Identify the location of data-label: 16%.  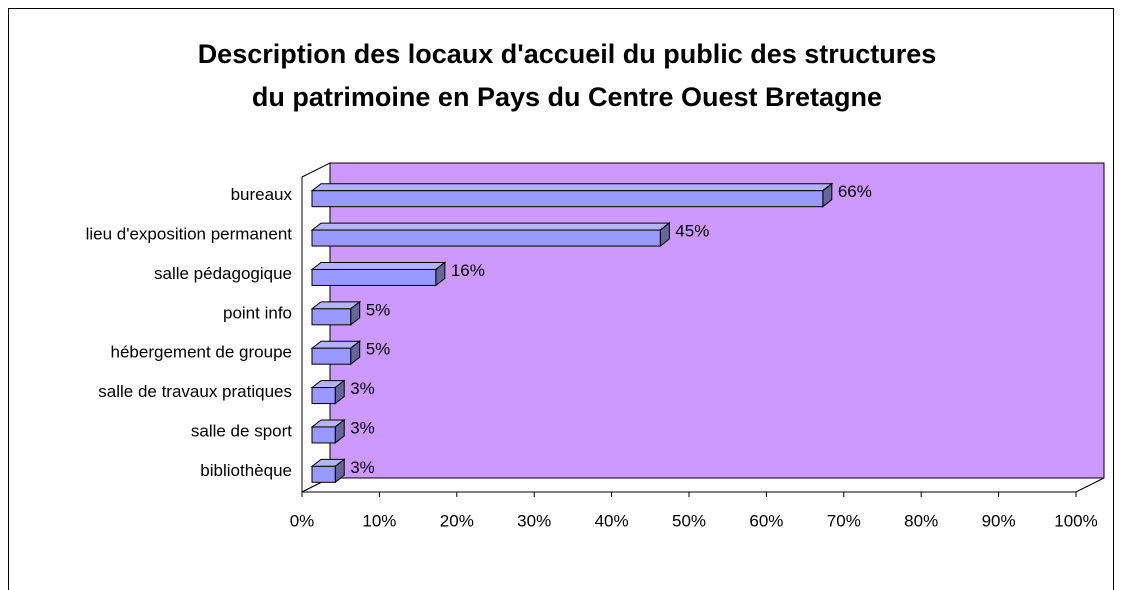
(468, 270).